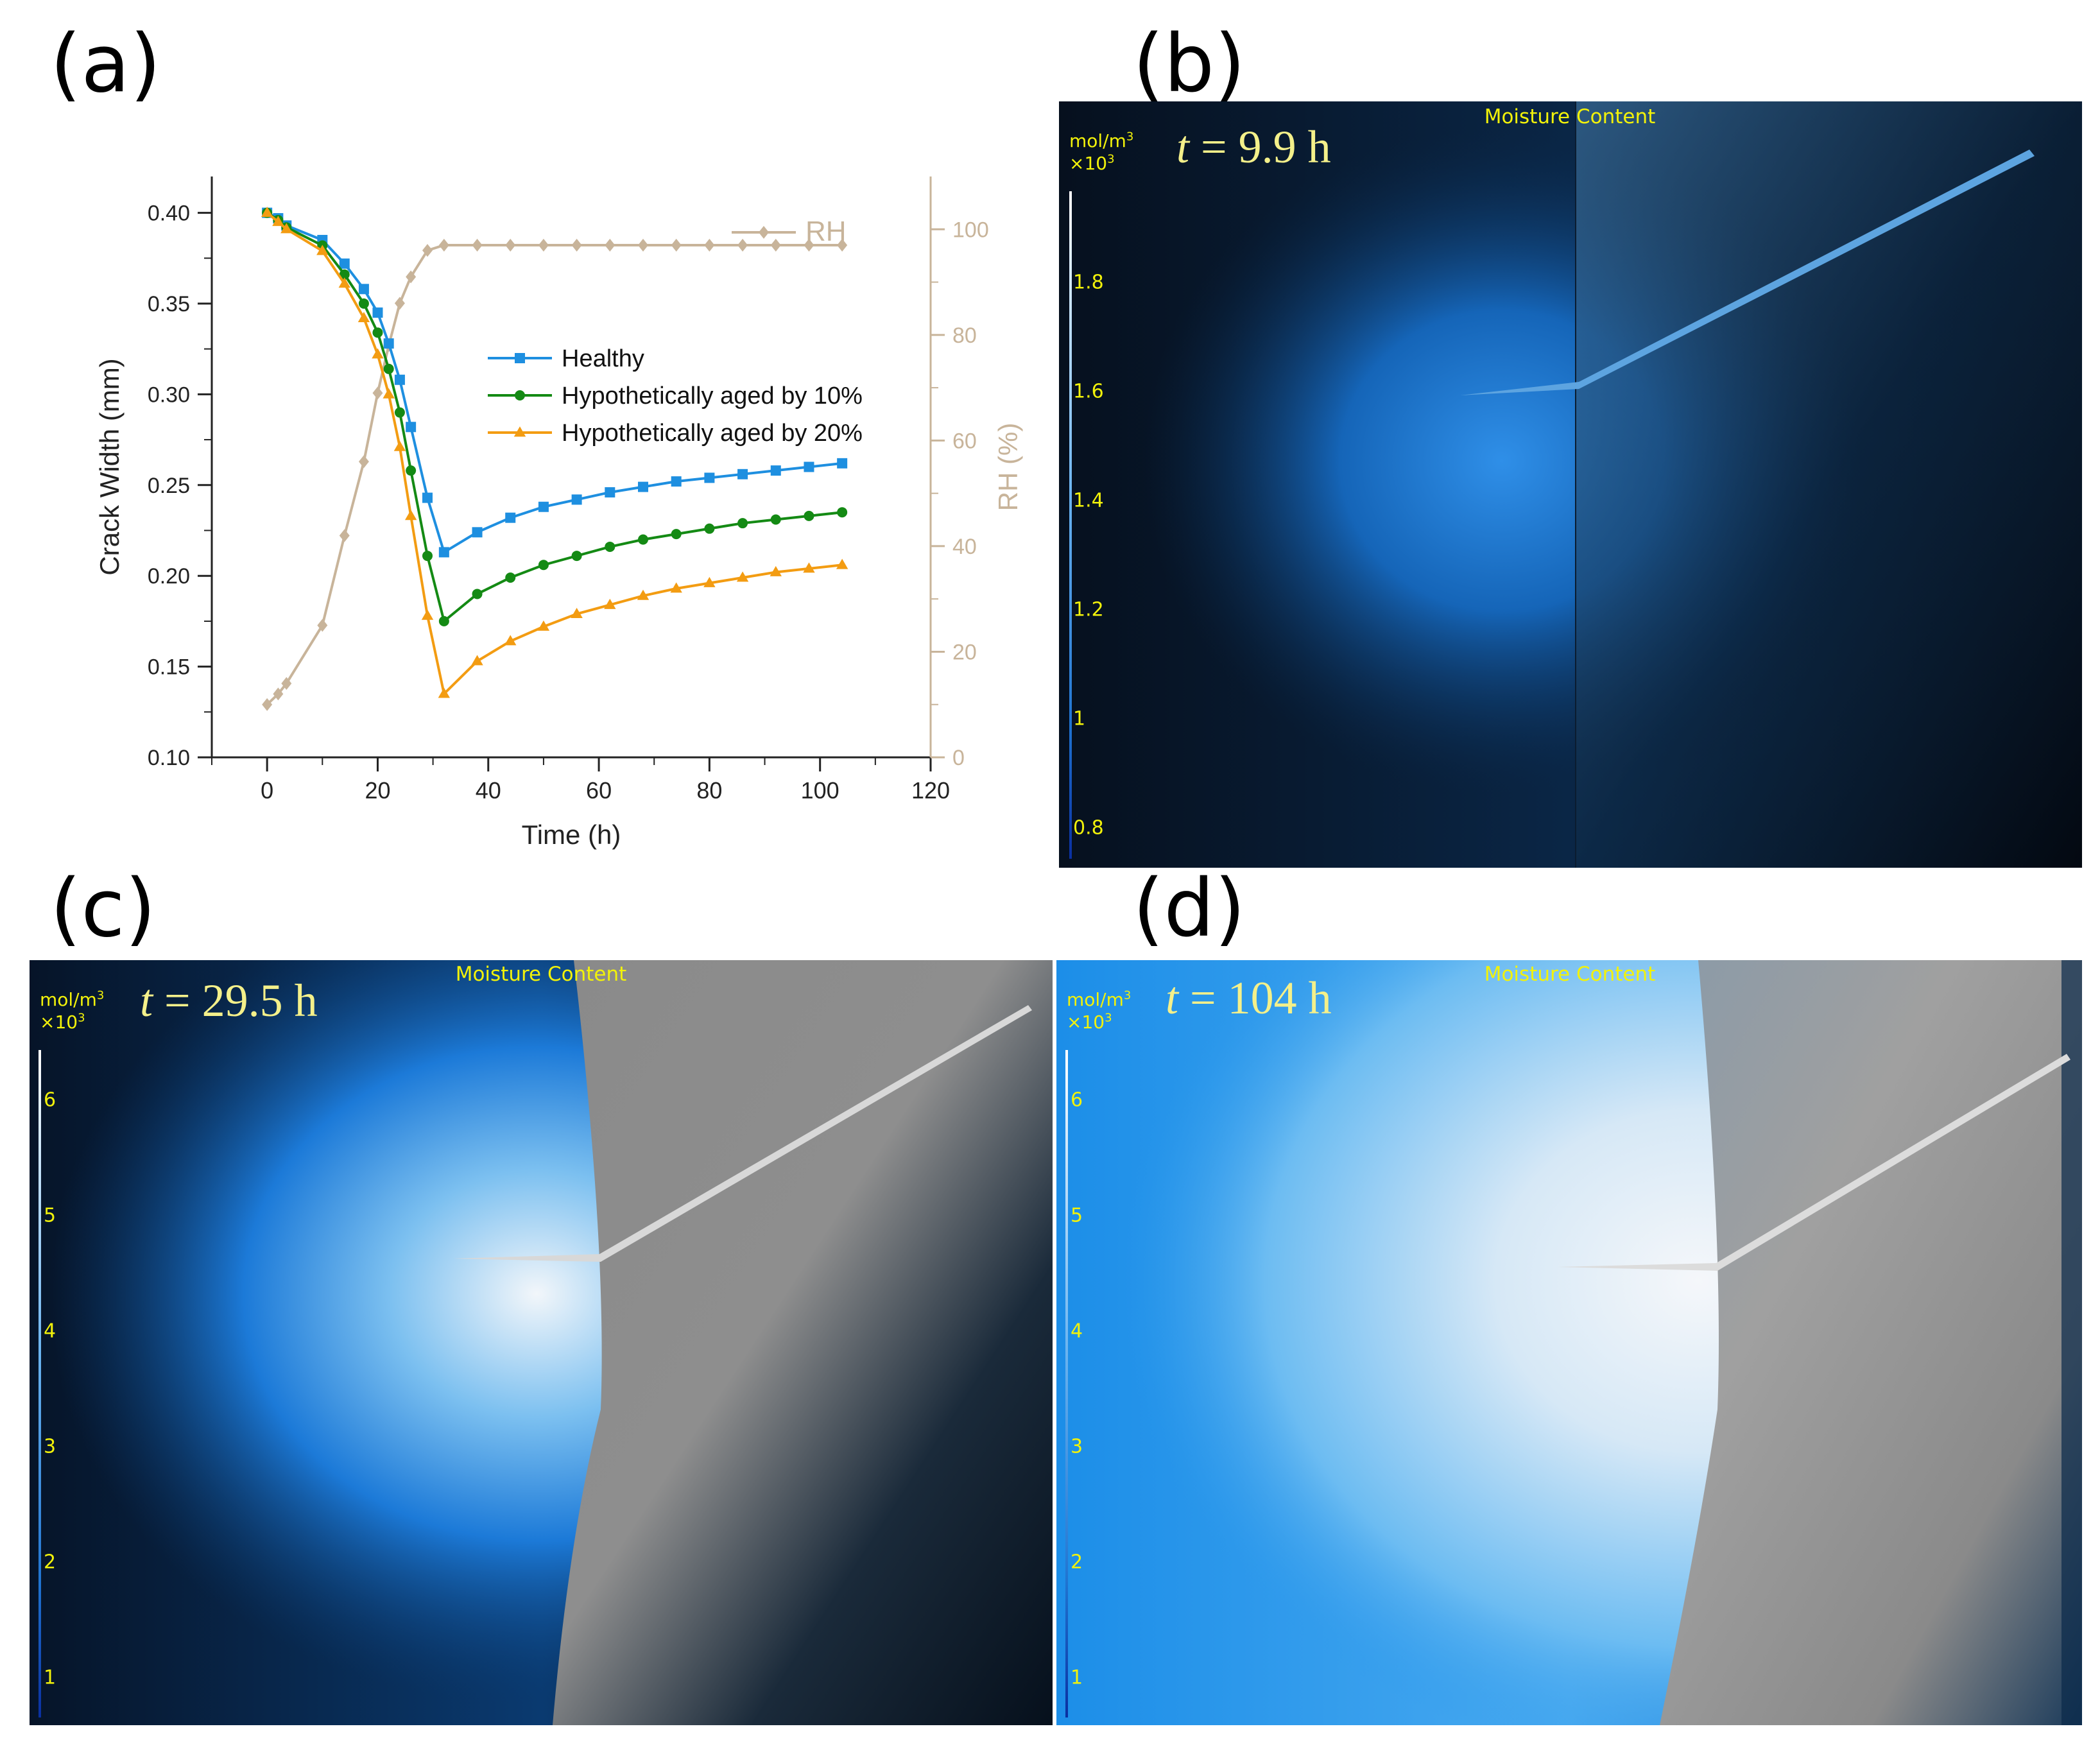 The image size is (2100, 1756). Describe the element at coordinates (1088, 391) in the screenshot. I see `colorbar-tick: 1.6` at that location.